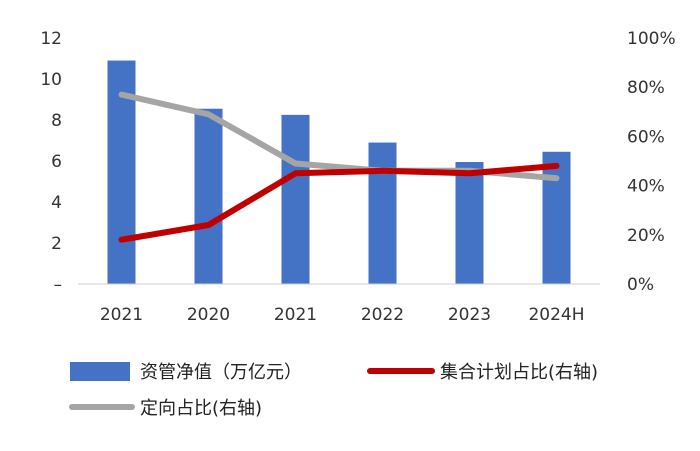 This screenshot has width=700, height=451. Describe the element at coordinates (342, 315) in the screenshot. I see `x-axis-ticks: 2021 2020 2021 2022 2023 2024H` at that location.